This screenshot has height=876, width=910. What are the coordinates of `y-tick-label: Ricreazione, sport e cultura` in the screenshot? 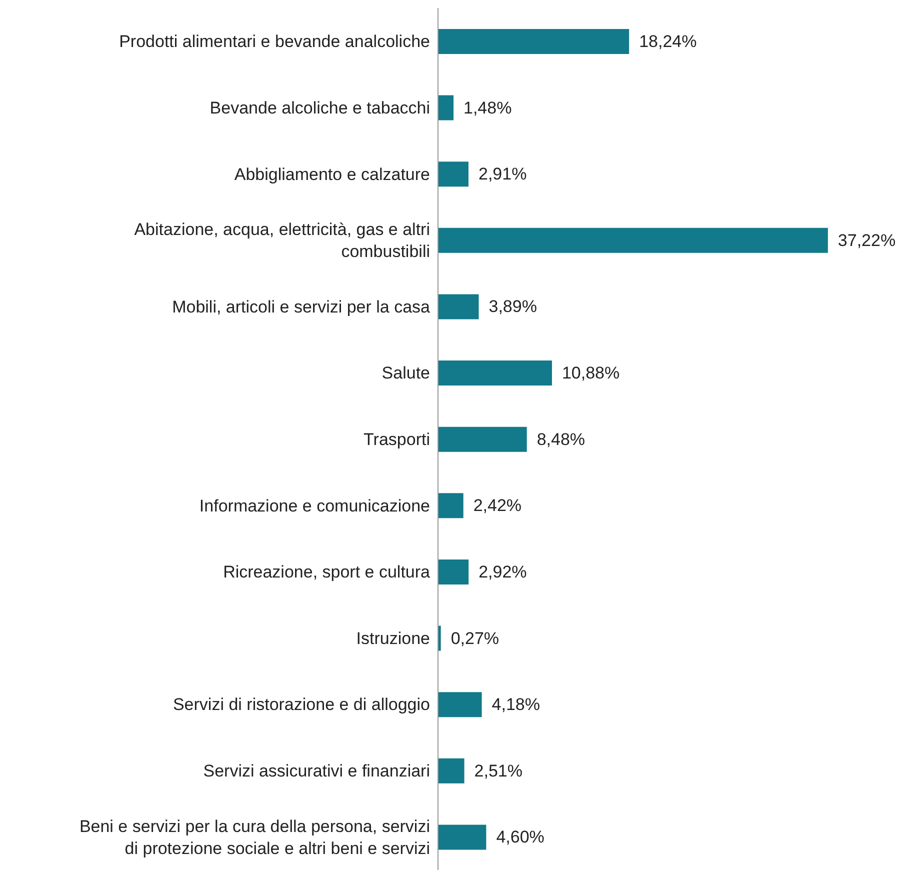 It's located at (327, 572).